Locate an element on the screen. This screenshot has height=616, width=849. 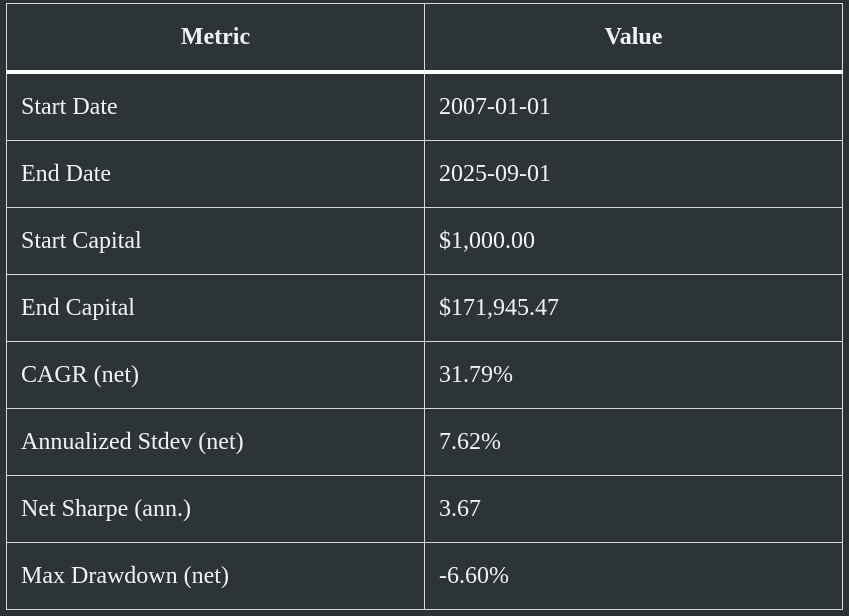
header-cell: Value is located at coordinates (633, 38).